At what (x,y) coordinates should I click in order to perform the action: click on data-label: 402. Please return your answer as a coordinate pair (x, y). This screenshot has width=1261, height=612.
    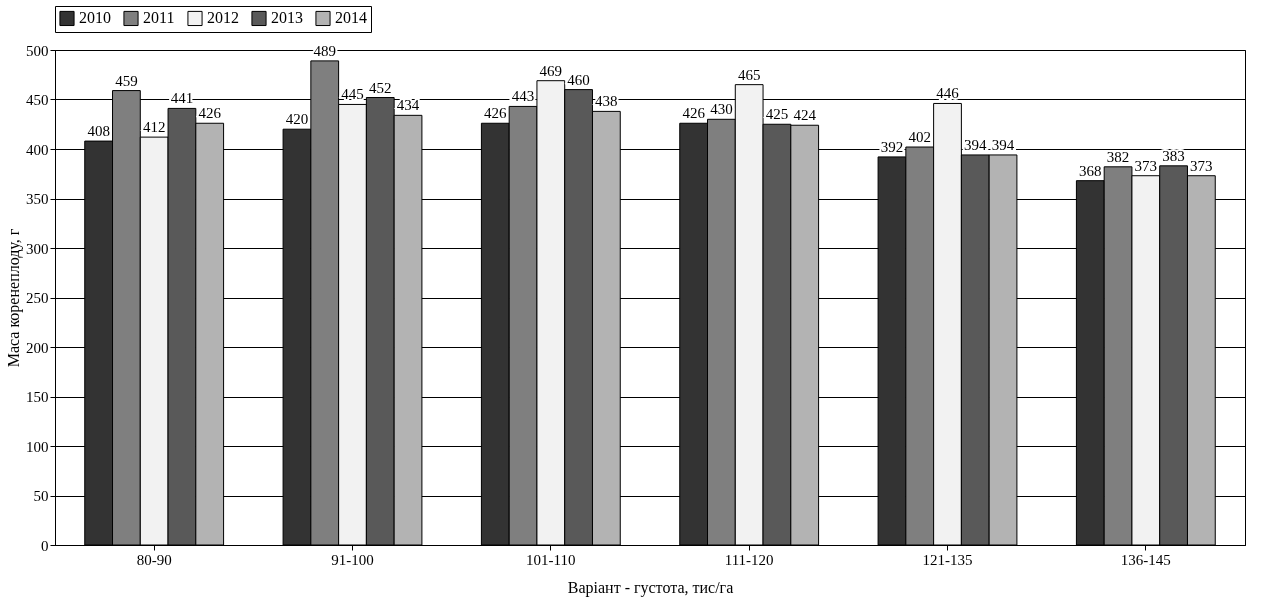
    Looking at the image, I should click on (919, 137).